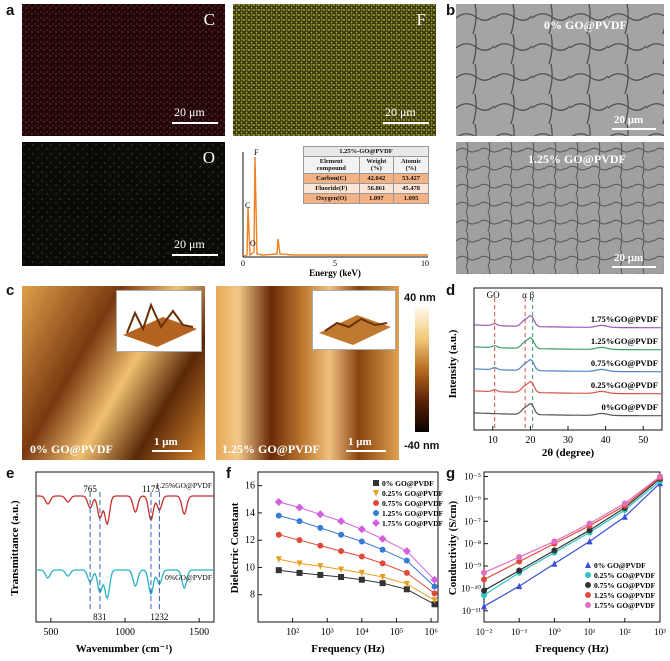 The image size is (670, 661). I want to click on peak-label-c: C, so click(247, 205).